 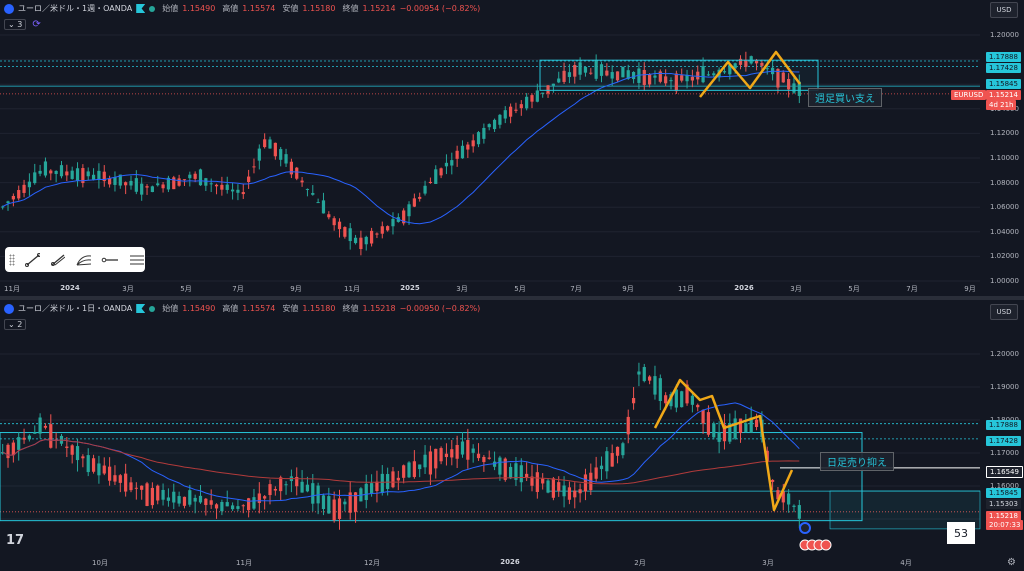 I want to click on symbol-title: ユーロ／米ドル・1週・OANDA, so click(x=75, y=8).